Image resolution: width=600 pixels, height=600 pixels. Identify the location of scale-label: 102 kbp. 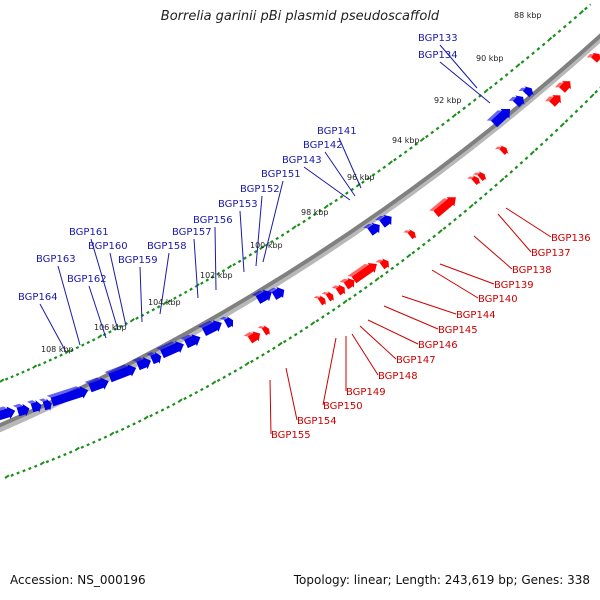
(216, 275).